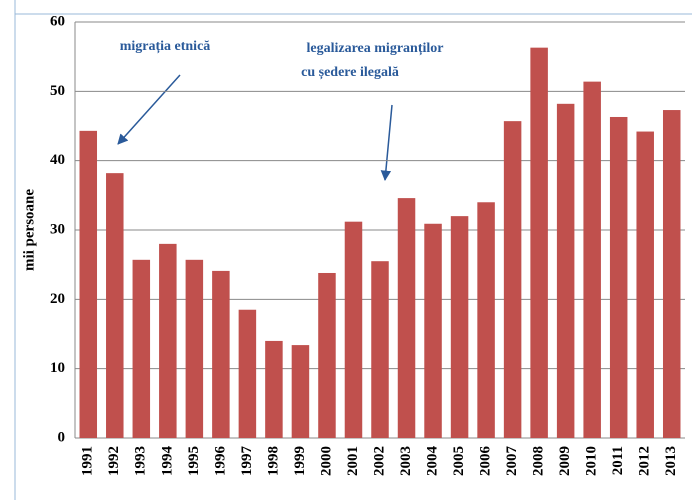 The image size is (692, 500). I want to click on x-tick-label: 1998, so click(273, 461).